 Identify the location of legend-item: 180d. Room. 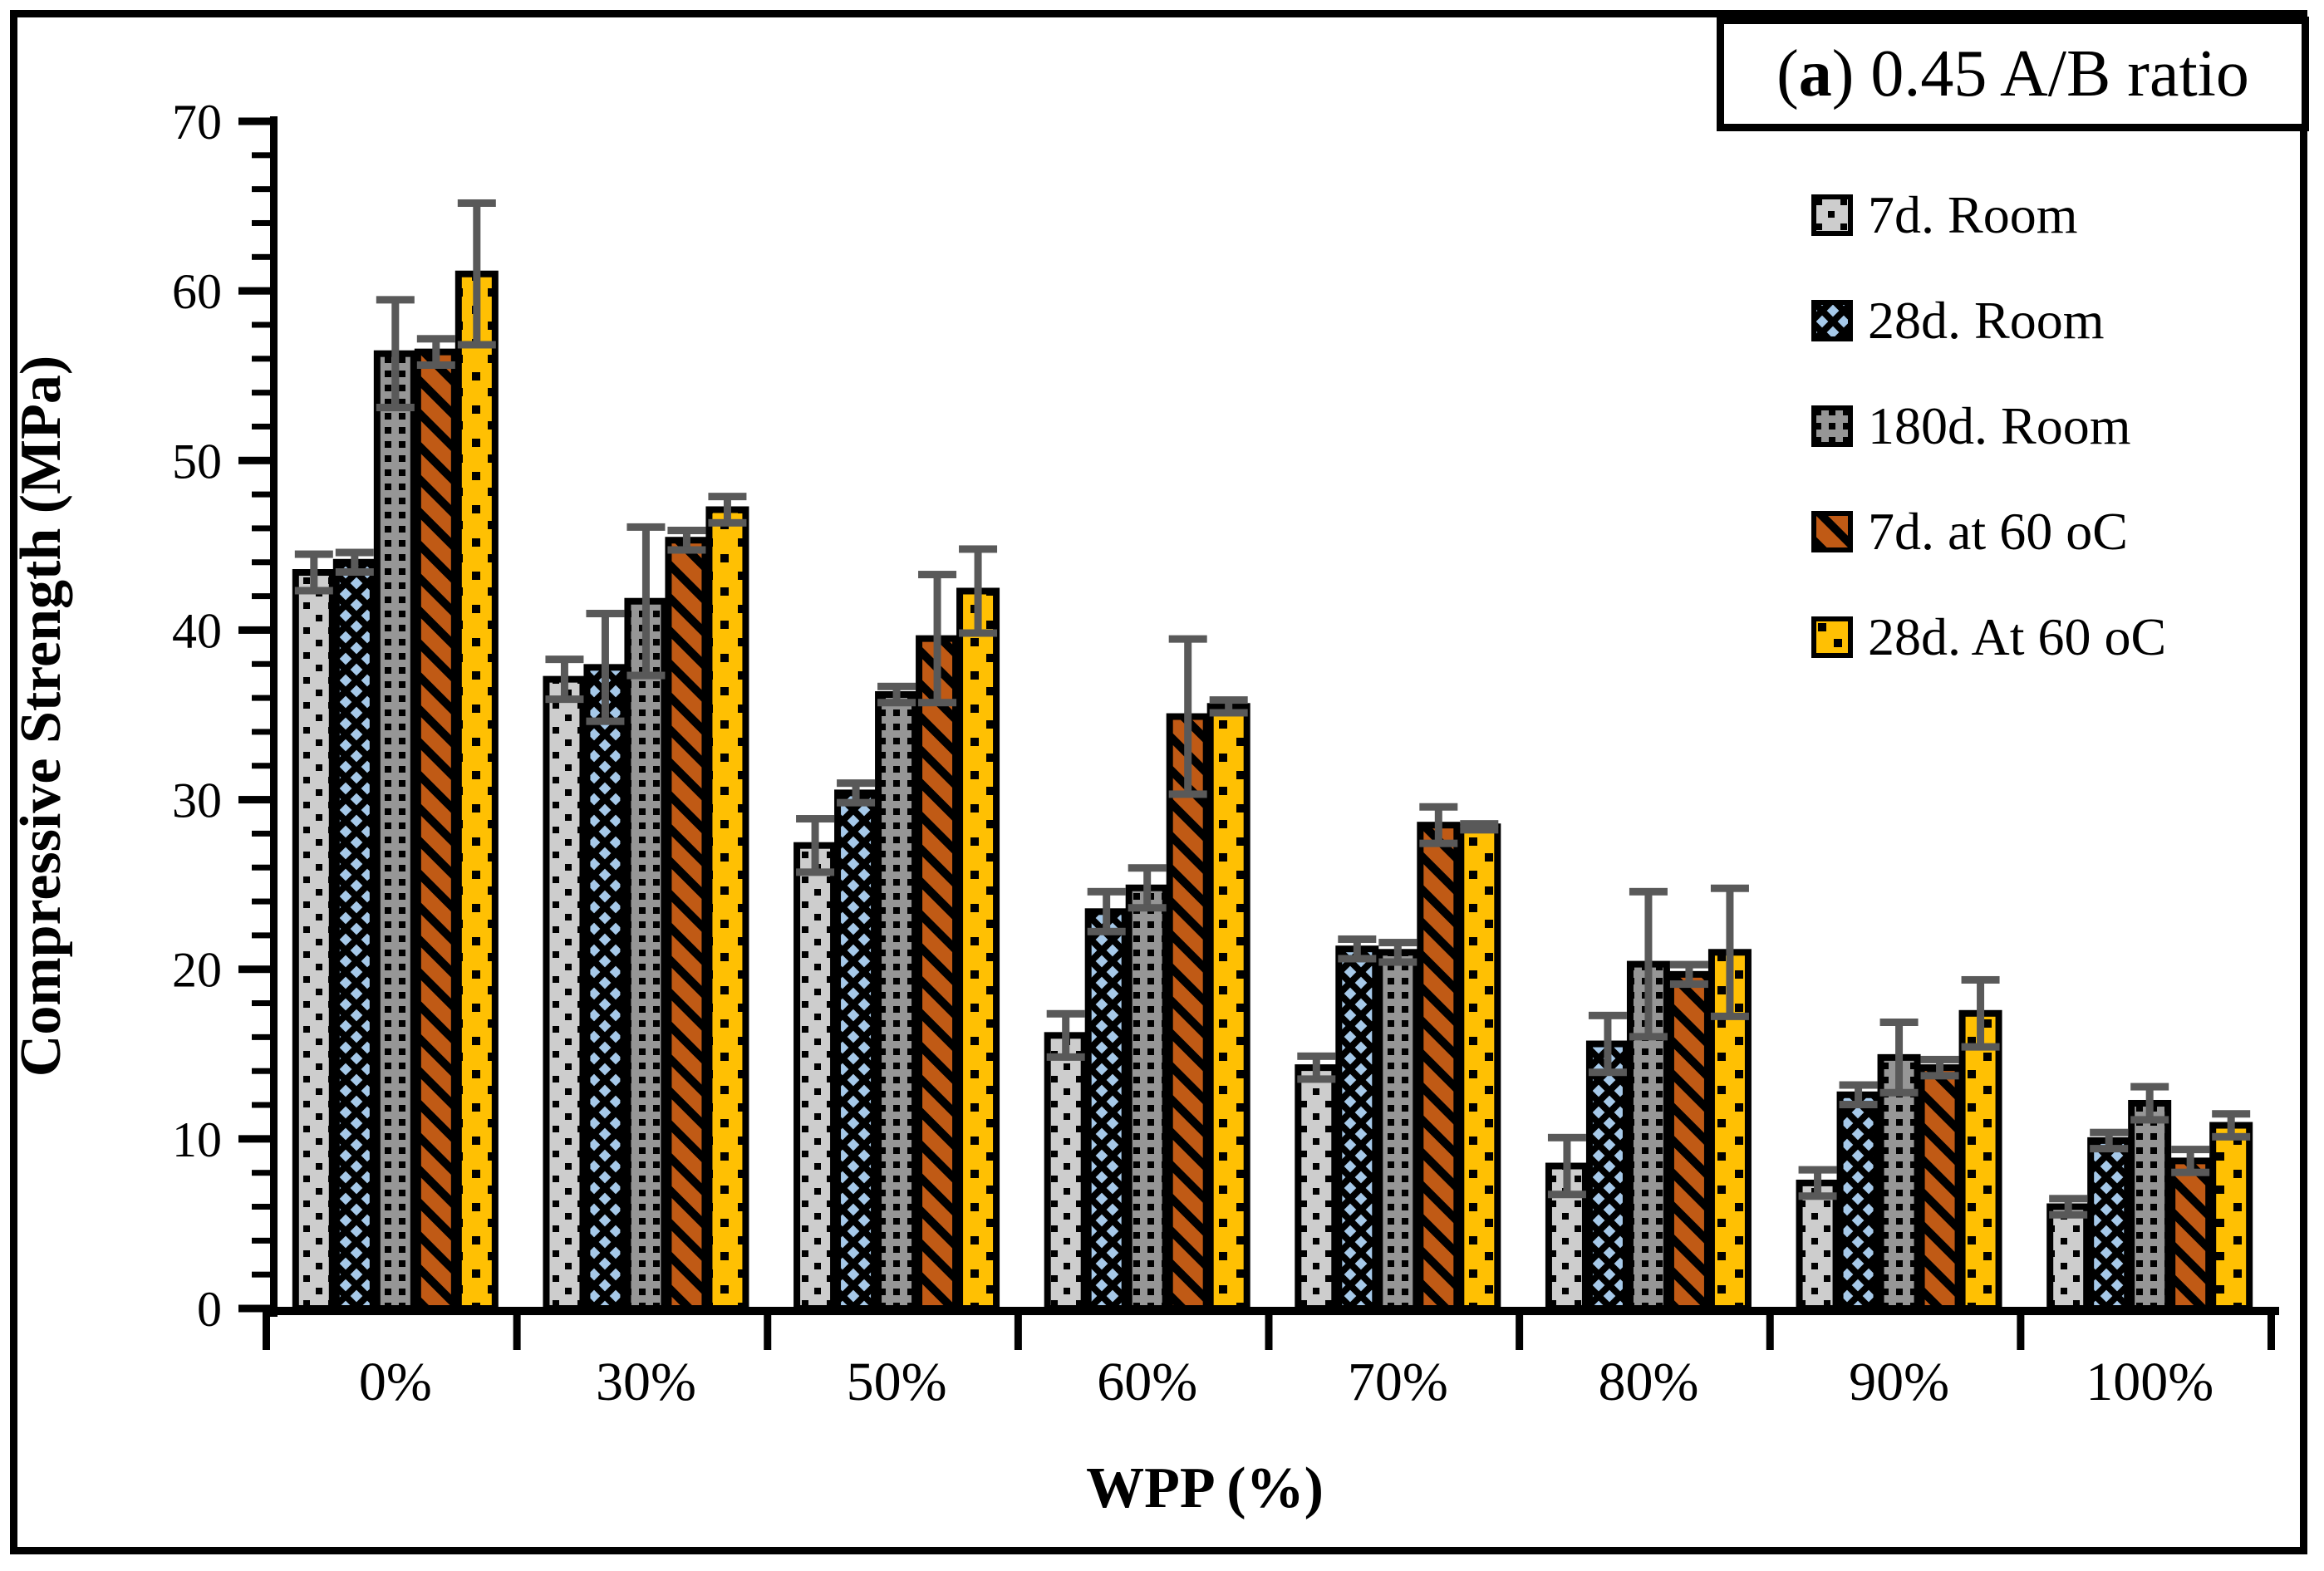
(2060, 426).